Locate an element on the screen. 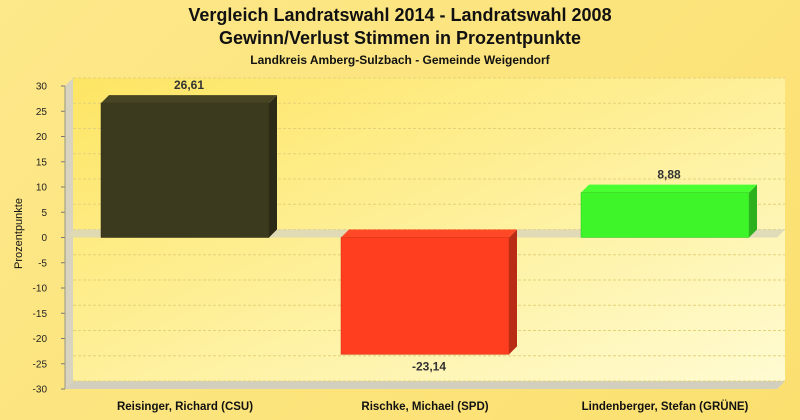 This screenshot has height=420, width=800. x-tick-label: Lindenberger, Stefan (GRÜNE) is located at coordinates (665, 406).